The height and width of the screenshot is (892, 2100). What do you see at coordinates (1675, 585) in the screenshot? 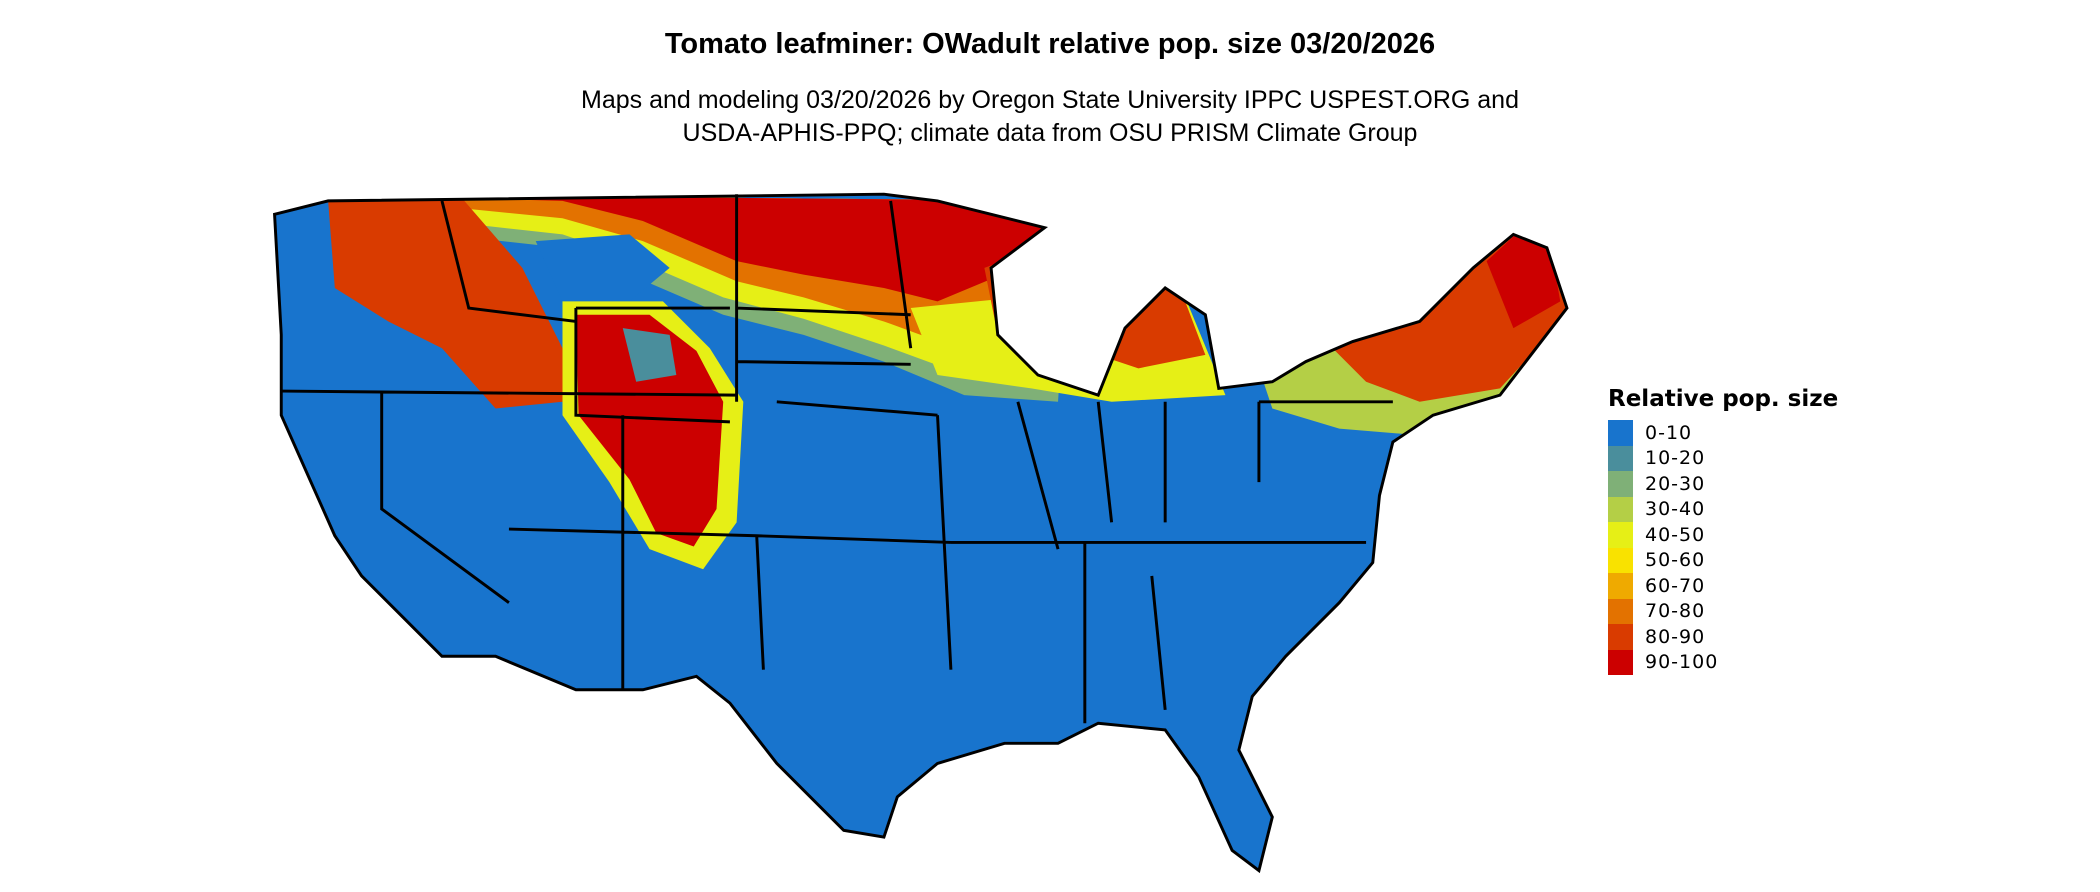
I see `legend-label: 60-70` at bounding box center [1675, 585].